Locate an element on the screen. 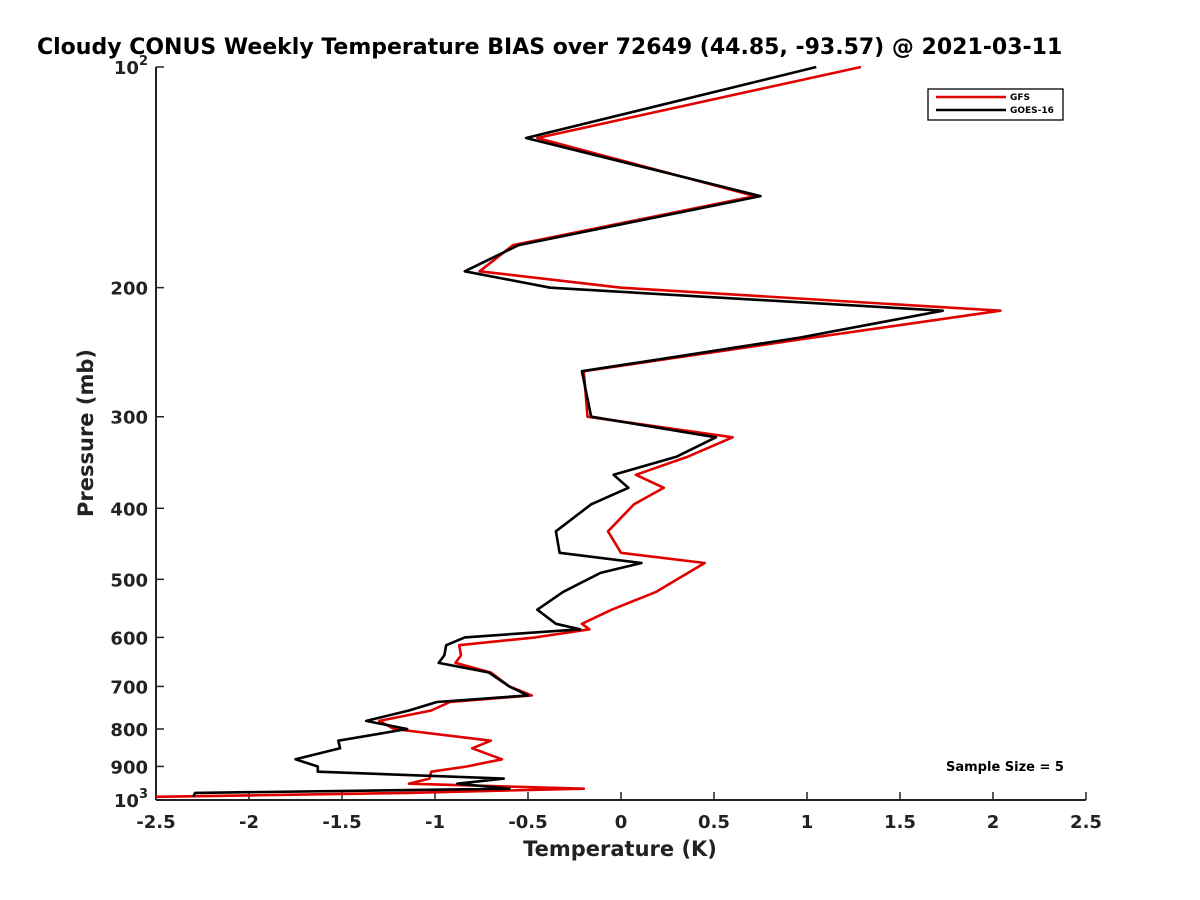 Image resolution: width=1200 pixels, height=900 pixels. y-tick-label: 300 is located at coordinates (129, 418).